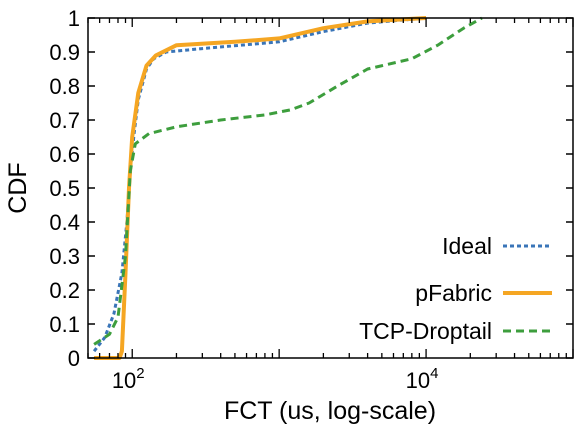 Image resolution: width=583 pixels, height=435 pixels. What do you see at coordinates (64, 256) in the screenshot?
I see `y-tick-label: 0.3` at bounding box center [64, 256].